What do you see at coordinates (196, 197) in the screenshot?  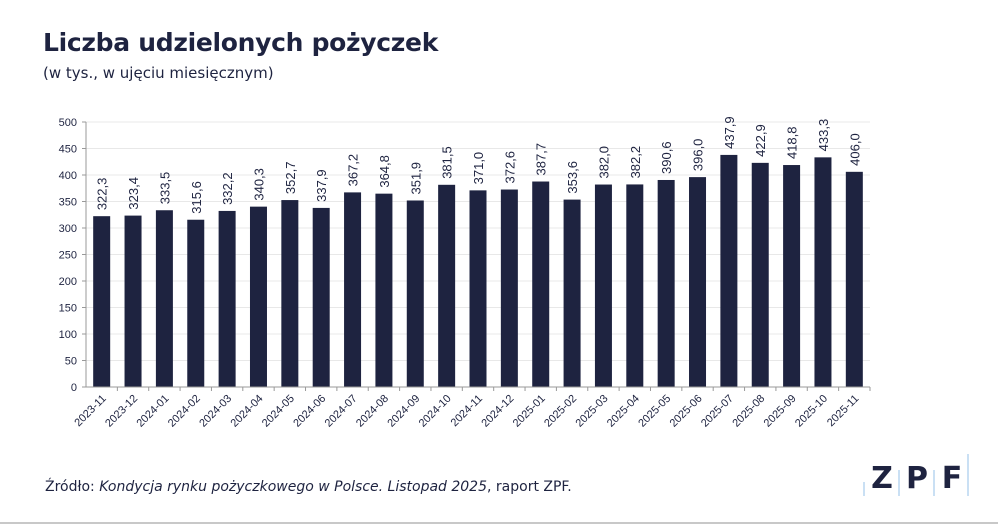 I see `data-label: 315,6` at bounding box center [196, 197].